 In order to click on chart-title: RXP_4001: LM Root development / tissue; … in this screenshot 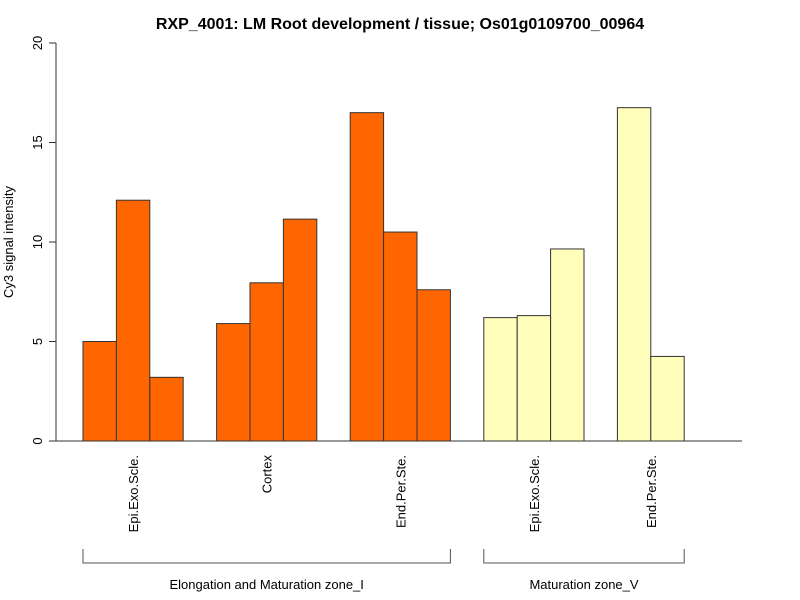, I will do `click(400, 24)`.